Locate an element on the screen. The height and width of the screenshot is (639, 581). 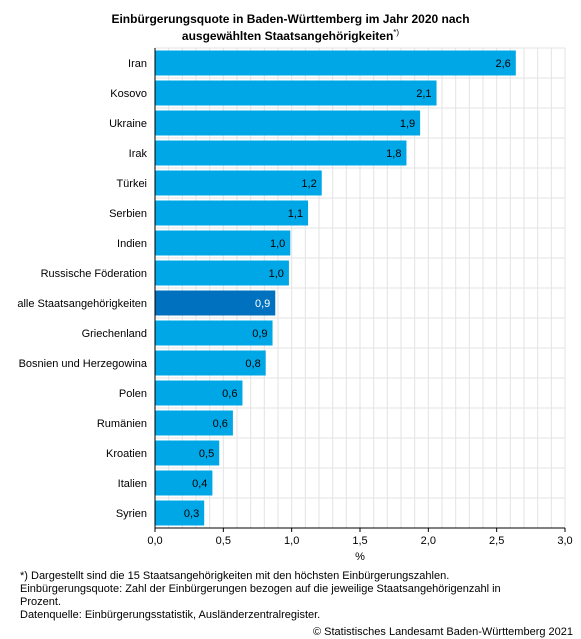
data-label: 1,9 is located at coordinates (407, 124).